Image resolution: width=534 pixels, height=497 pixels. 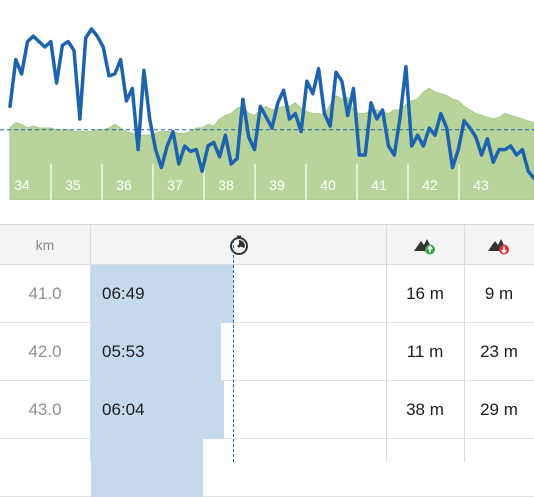 I want to click on x-tick-label: 35, so click(x=73, y=185).